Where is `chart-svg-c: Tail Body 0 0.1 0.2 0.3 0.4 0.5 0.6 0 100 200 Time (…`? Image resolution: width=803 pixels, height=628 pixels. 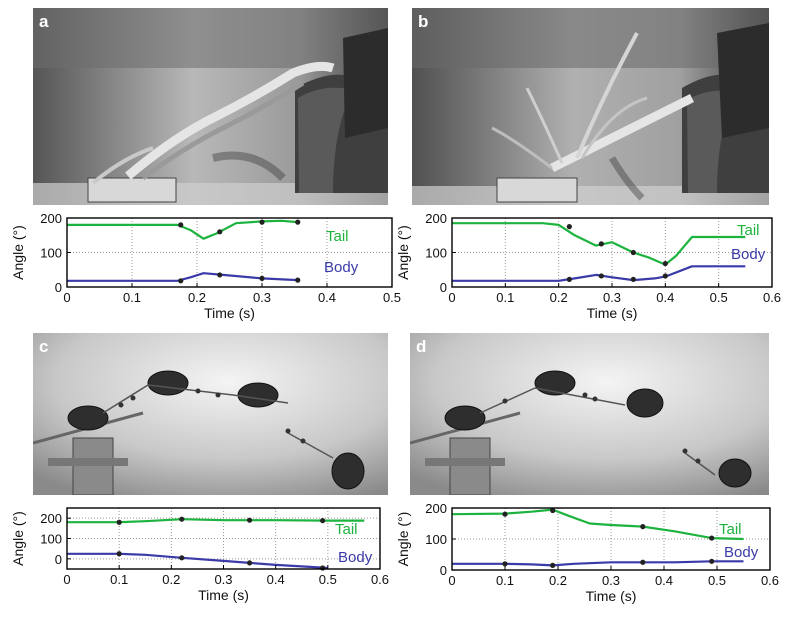 chart-svg-c: Tail Body 0 0.1 0.2 0.3 0.4 0.5 0.6 0 100 200 Time (… is located at coordinates (199, 555).